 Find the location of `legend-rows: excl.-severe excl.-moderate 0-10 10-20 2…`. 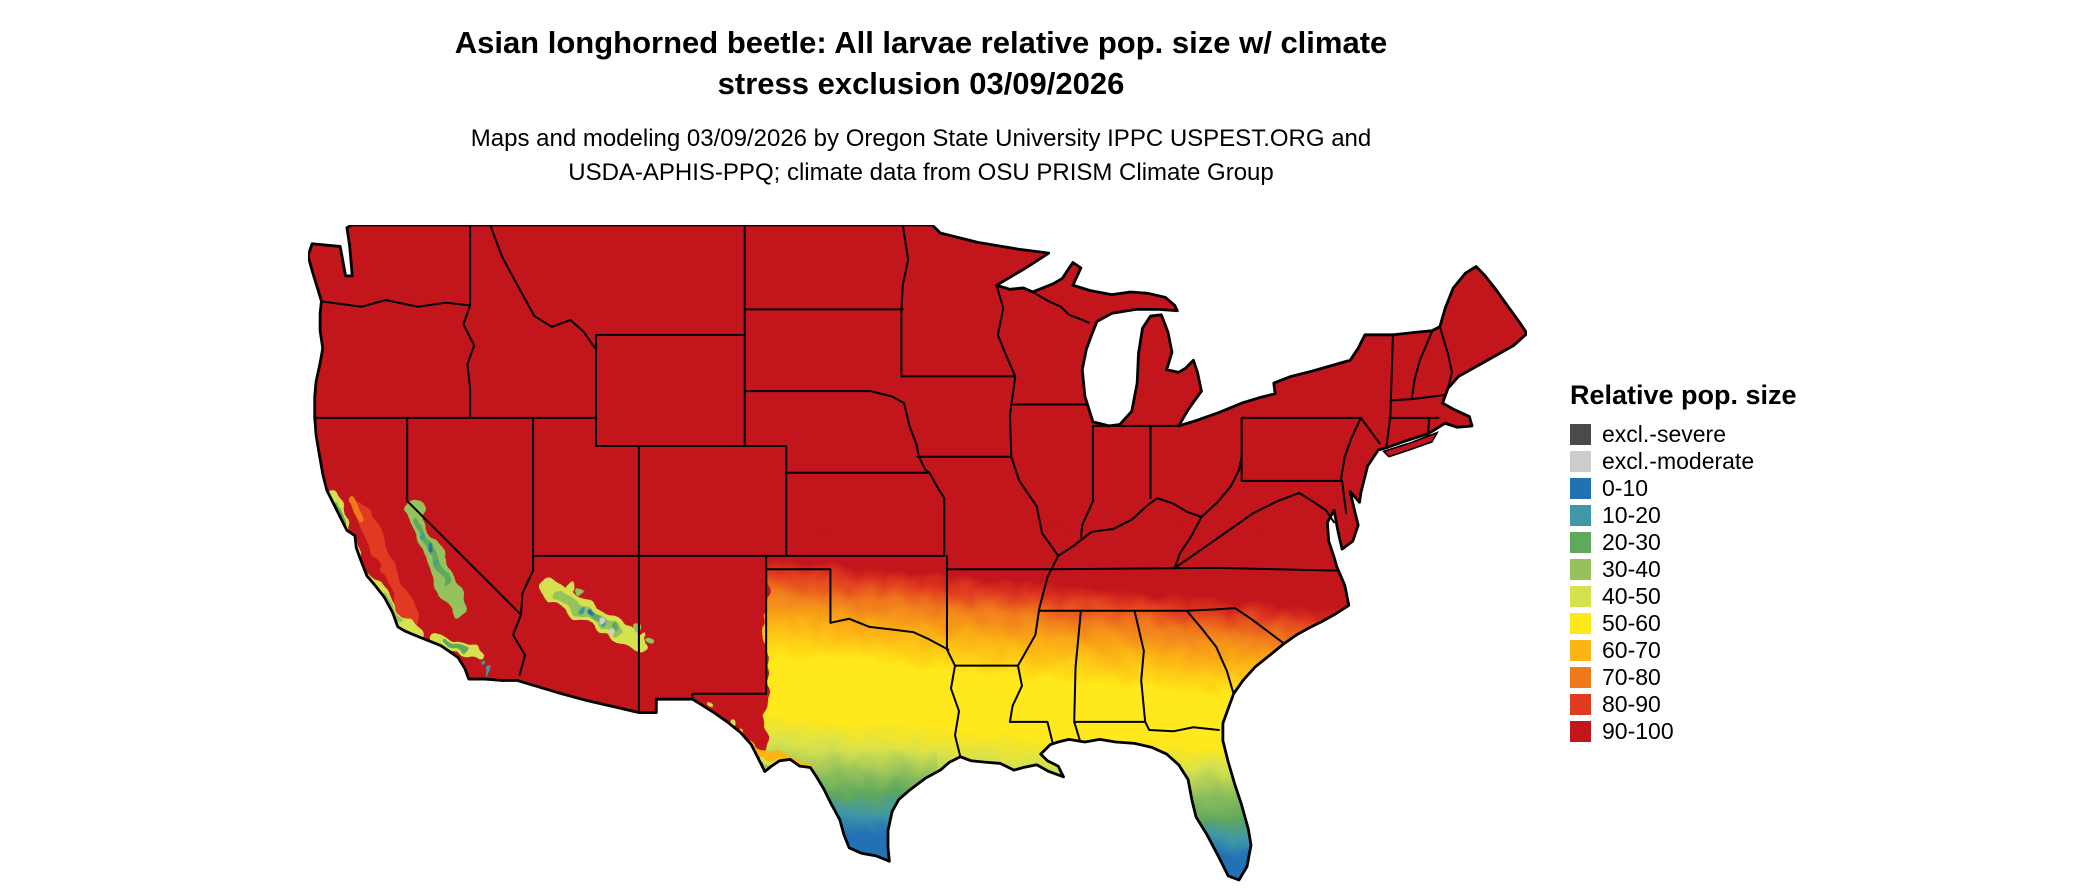

legend-rows: excl.-severe excl.-moderate 0-10 10-20 2… is located at coordinates (1683, 583).